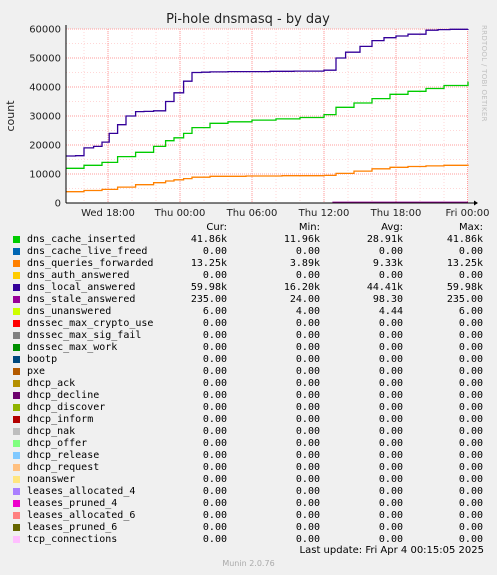 This screenshot has width=497, height=575. I want to click on legend-value-avg: 4.44, so click(390, 311).